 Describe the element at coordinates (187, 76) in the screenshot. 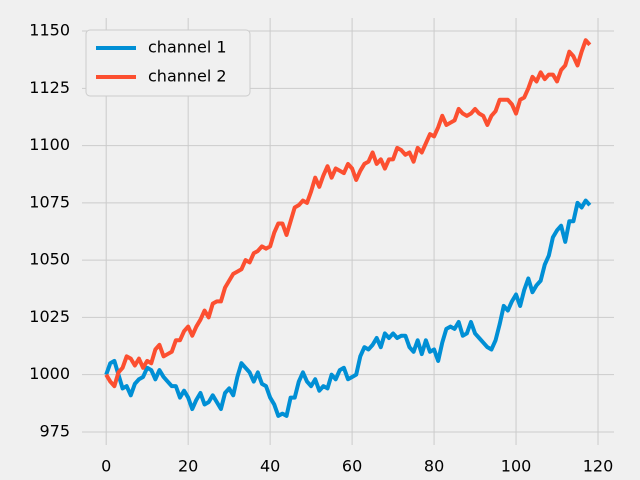

I see `legend-label: channel 2` at that location.